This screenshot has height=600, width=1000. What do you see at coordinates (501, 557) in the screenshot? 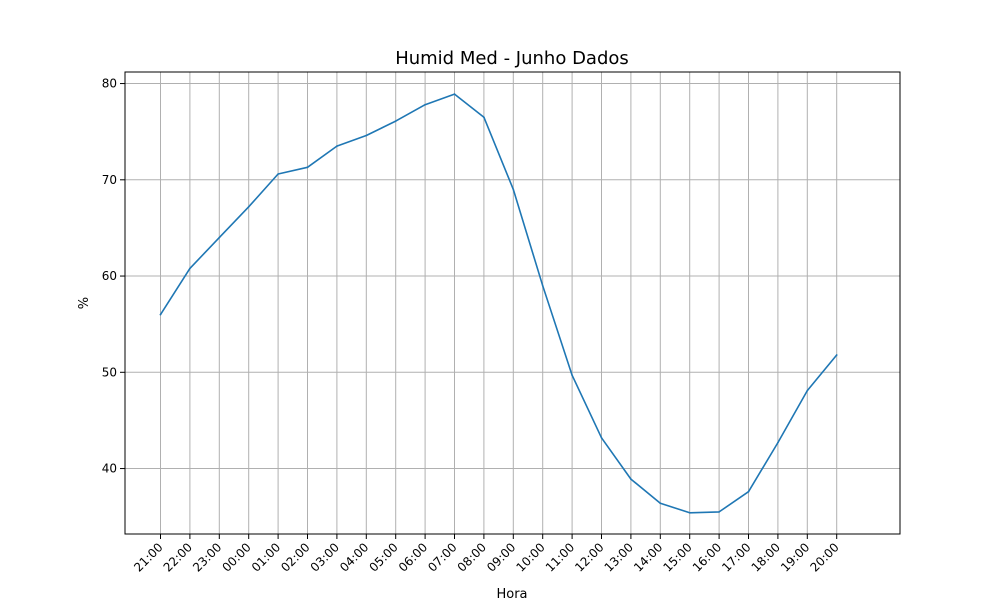
I see `x-tick-label: 09:00` at bounding box center [501, 557].